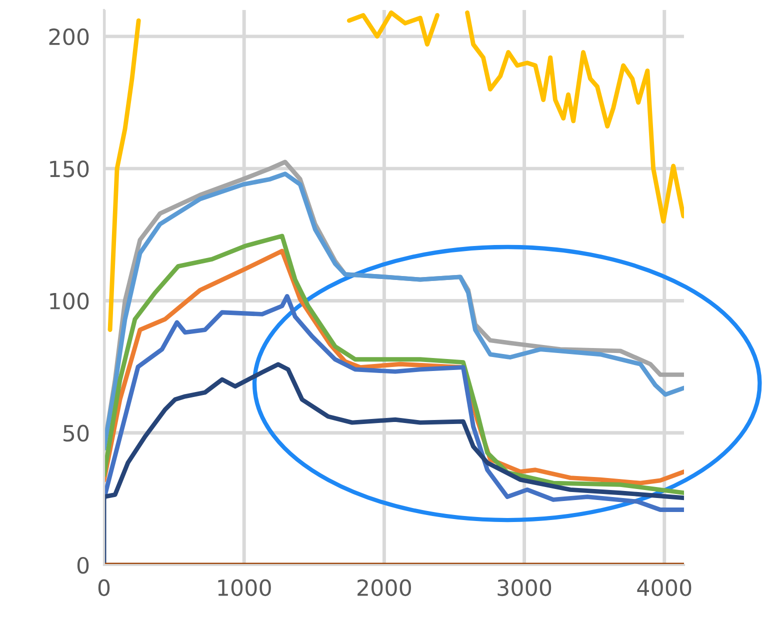 Image resolution: width=763 pixels, height=635 pixels. I want to click on x-tick-label: 0, so click(104, 587).